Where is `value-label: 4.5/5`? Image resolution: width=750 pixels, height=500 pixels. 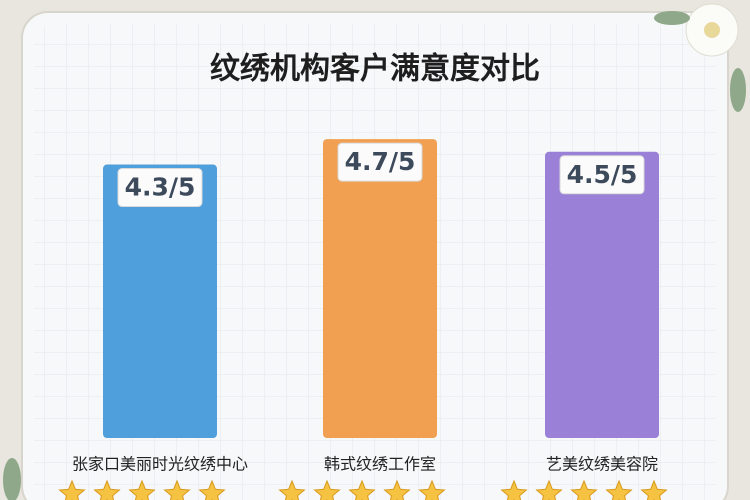 value-label: 4.5/5 is located at coordinates (602, 174).